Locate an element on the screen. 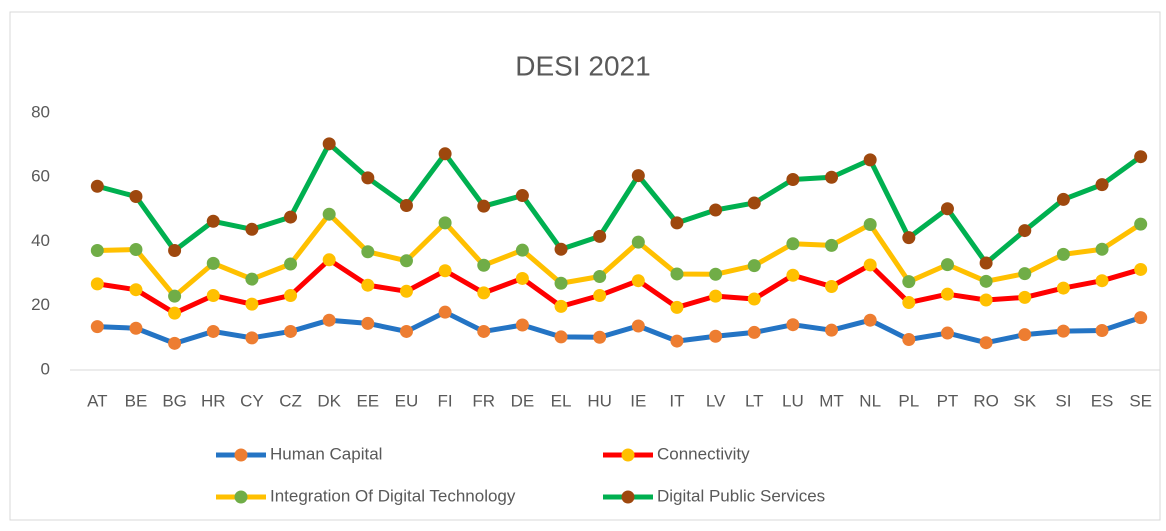 This screenshot has height=531, width=1166. y-tick-label: 40 is located at coordinates (40, 240).